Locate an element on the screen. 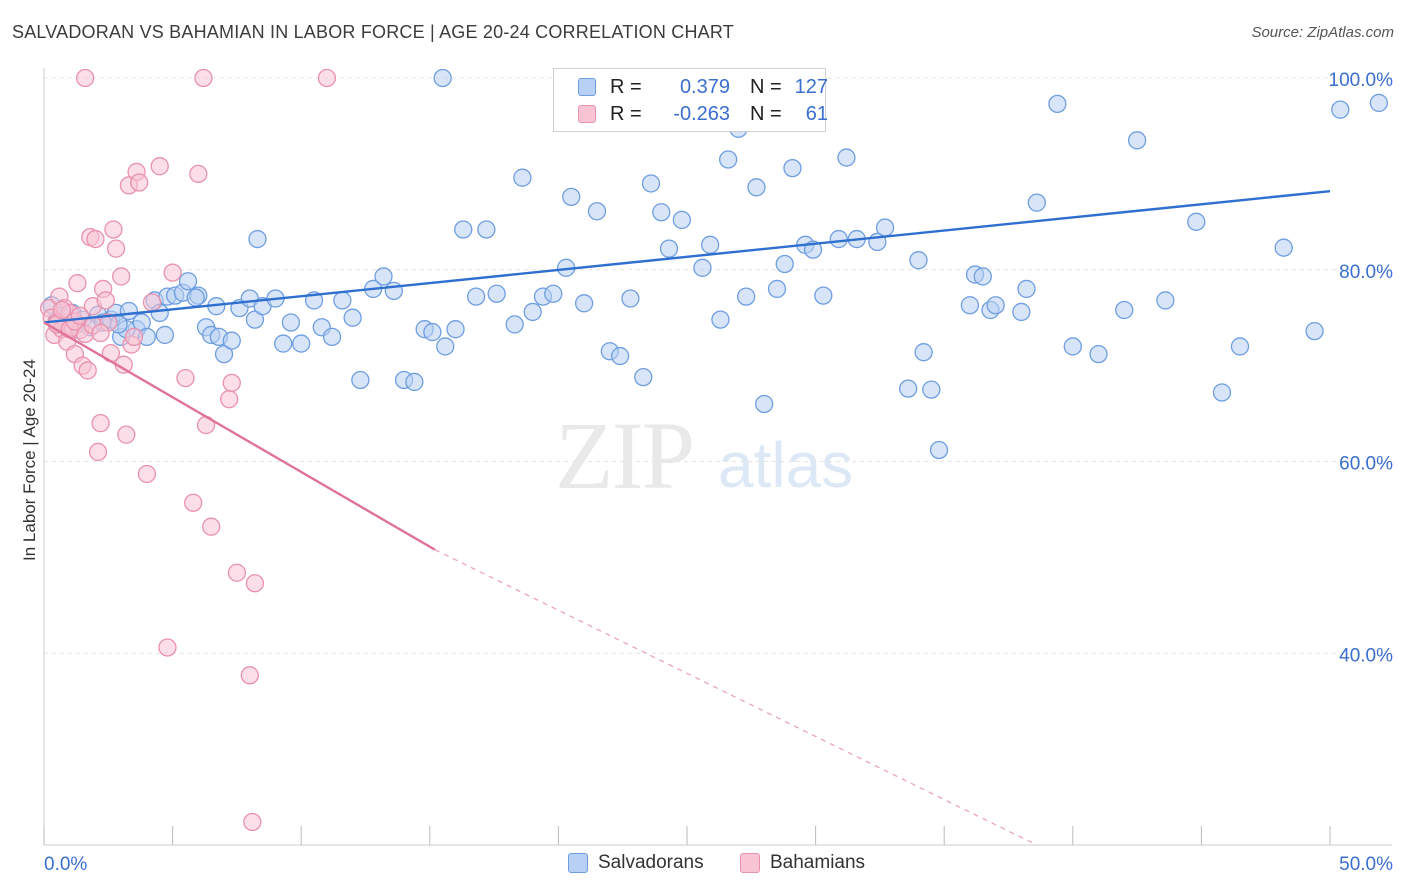  legend-n-value: 61 is located at coordinates (816, 113).